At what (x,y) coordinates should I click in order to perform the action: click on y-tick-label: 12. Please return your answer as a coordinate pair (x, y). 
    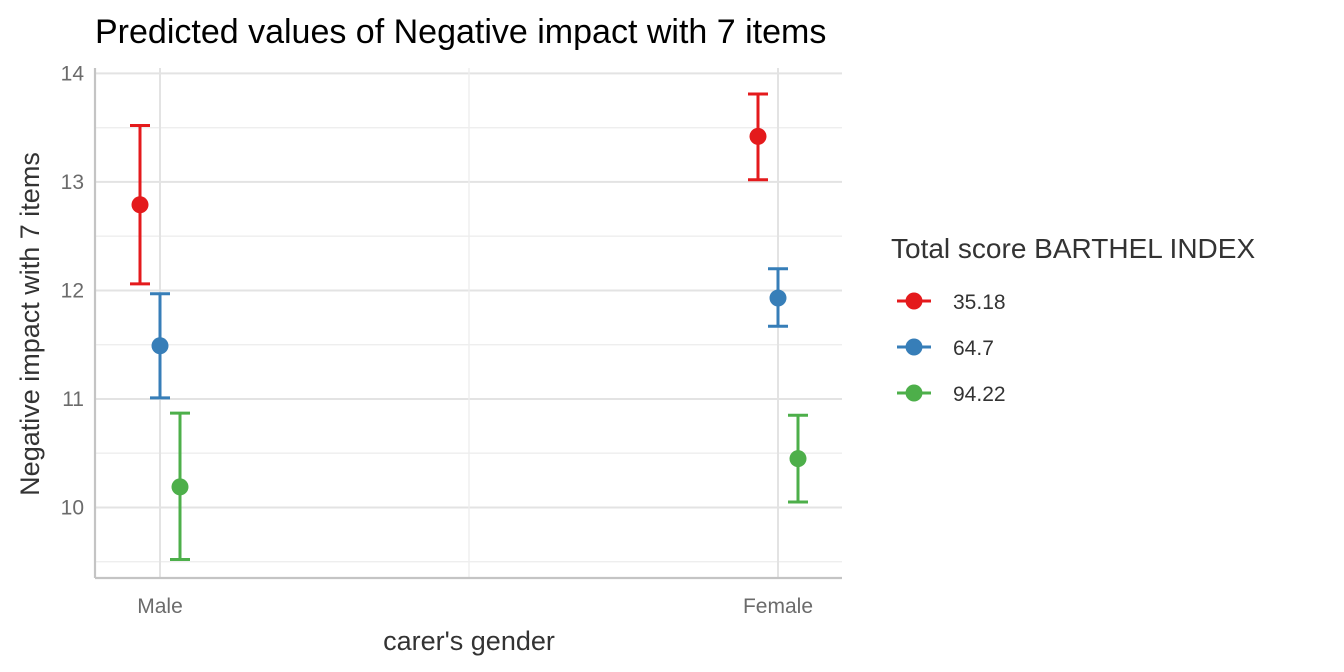
    Looking at the image, I should click on (72, 290).